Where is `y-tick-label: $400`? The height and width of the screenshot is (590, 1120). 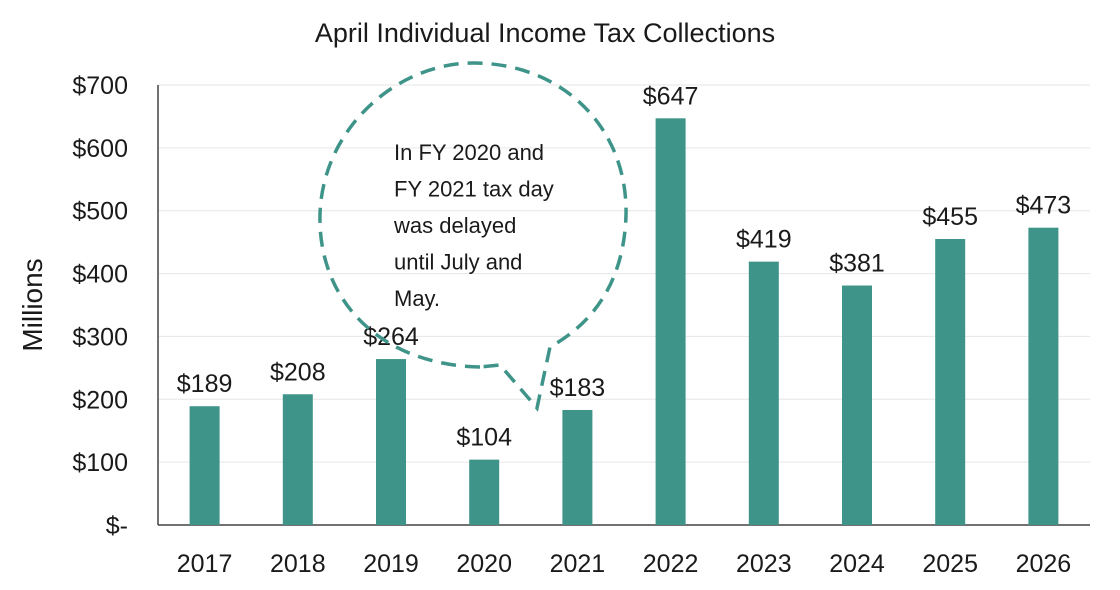
y-tick-label: $400 is located at coordinates (100, 275).